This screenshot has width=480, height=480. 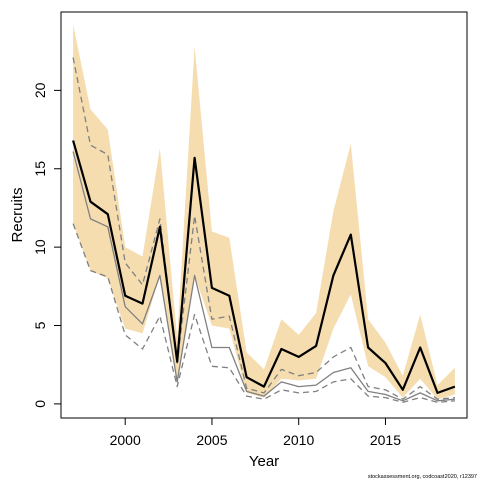 What do you see at coordinates (211, 440) in the screenshot?
I see `x-tick-label: 2005` at bounding box center [211, 440].